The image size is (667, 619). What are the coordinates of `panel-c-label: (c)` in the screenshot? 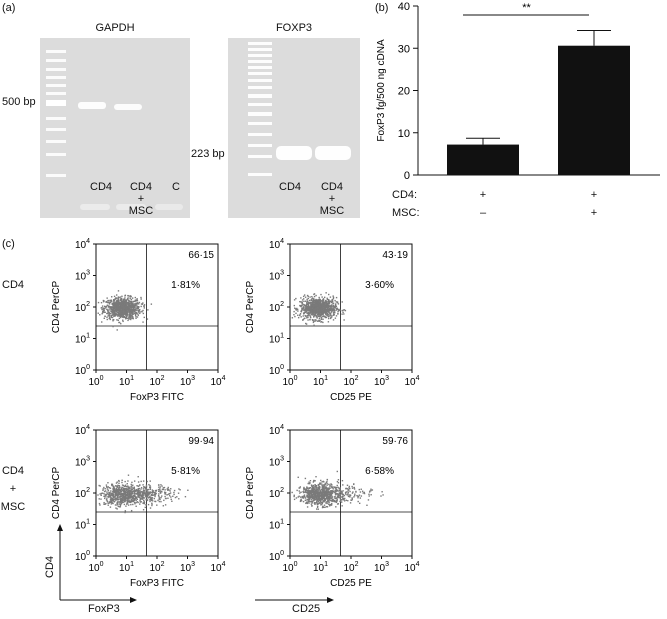 It's located at (8, 244).